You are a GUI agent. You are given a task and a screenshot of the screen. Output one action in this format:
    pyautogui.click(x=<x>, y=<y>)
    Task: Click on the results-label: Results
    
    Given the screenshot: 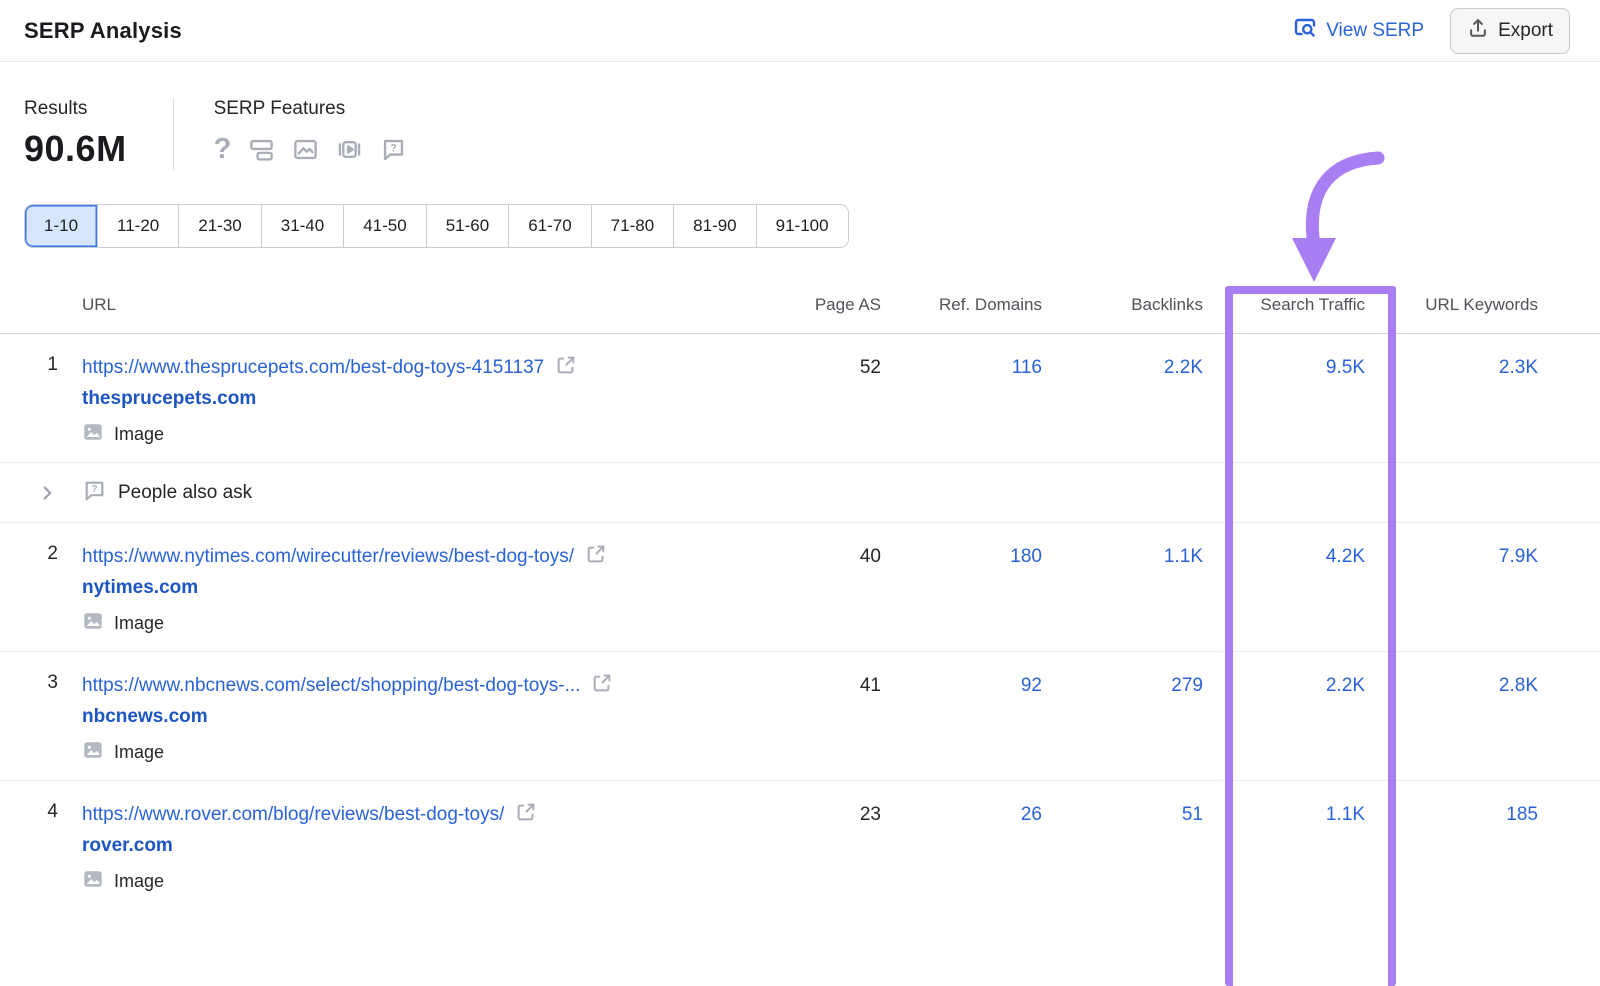 What is the action you would take?
    pyautogui.click(x=56, y=108)
    